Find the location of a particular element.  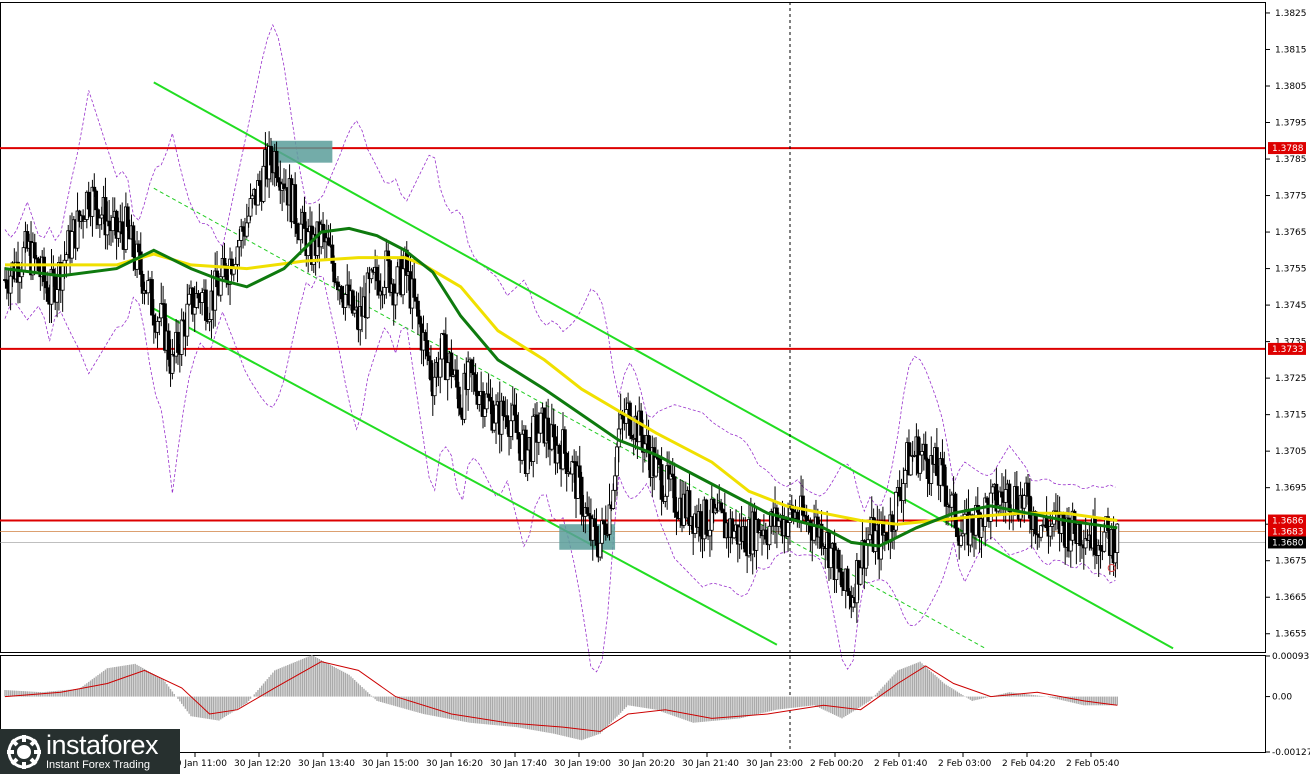

y-tick-label: 1.3795 is located at coordinates (1291, 124).